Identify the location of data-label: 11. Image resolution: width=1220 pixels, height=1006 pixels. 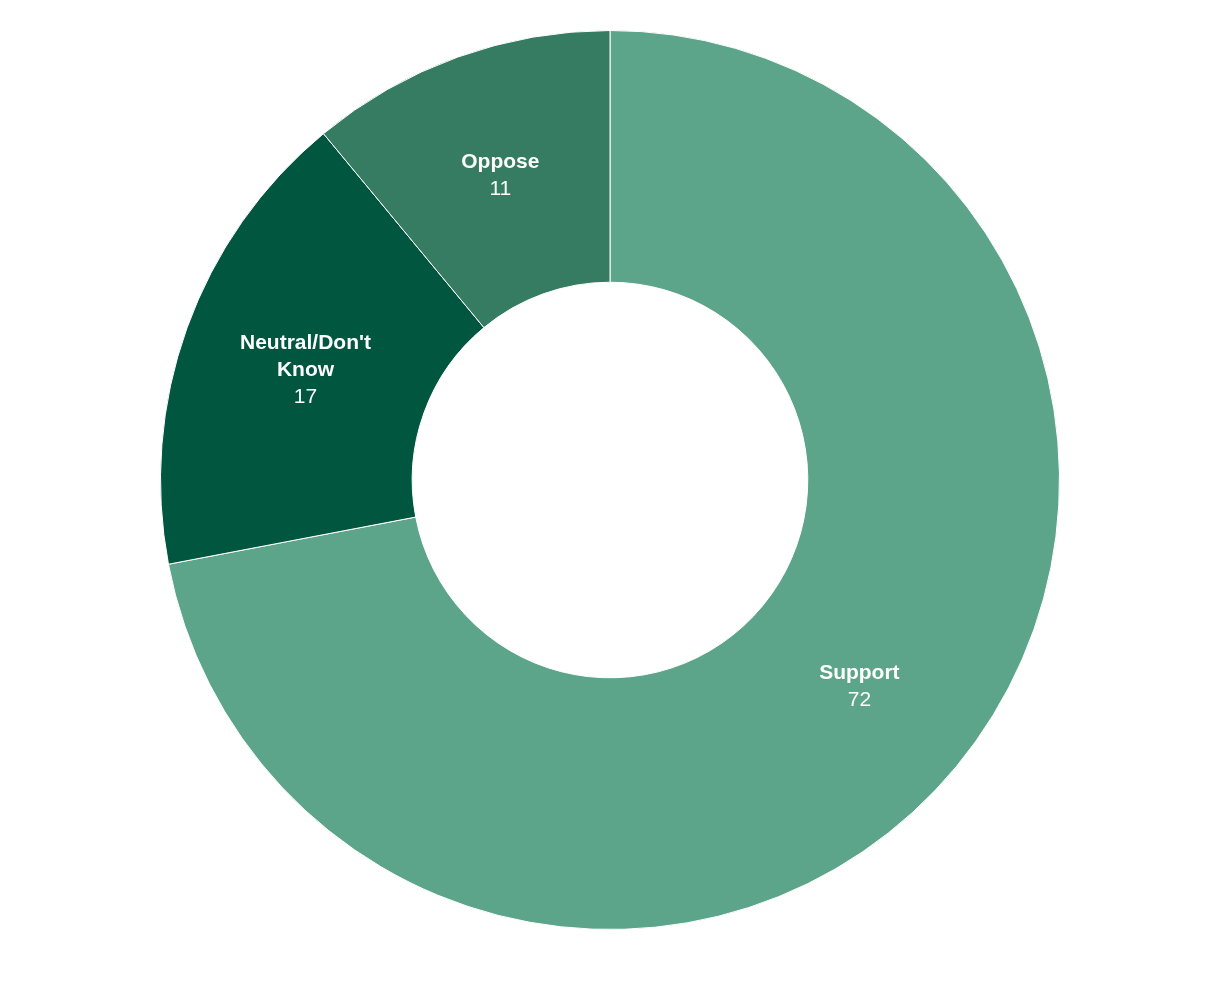
(500, 187).